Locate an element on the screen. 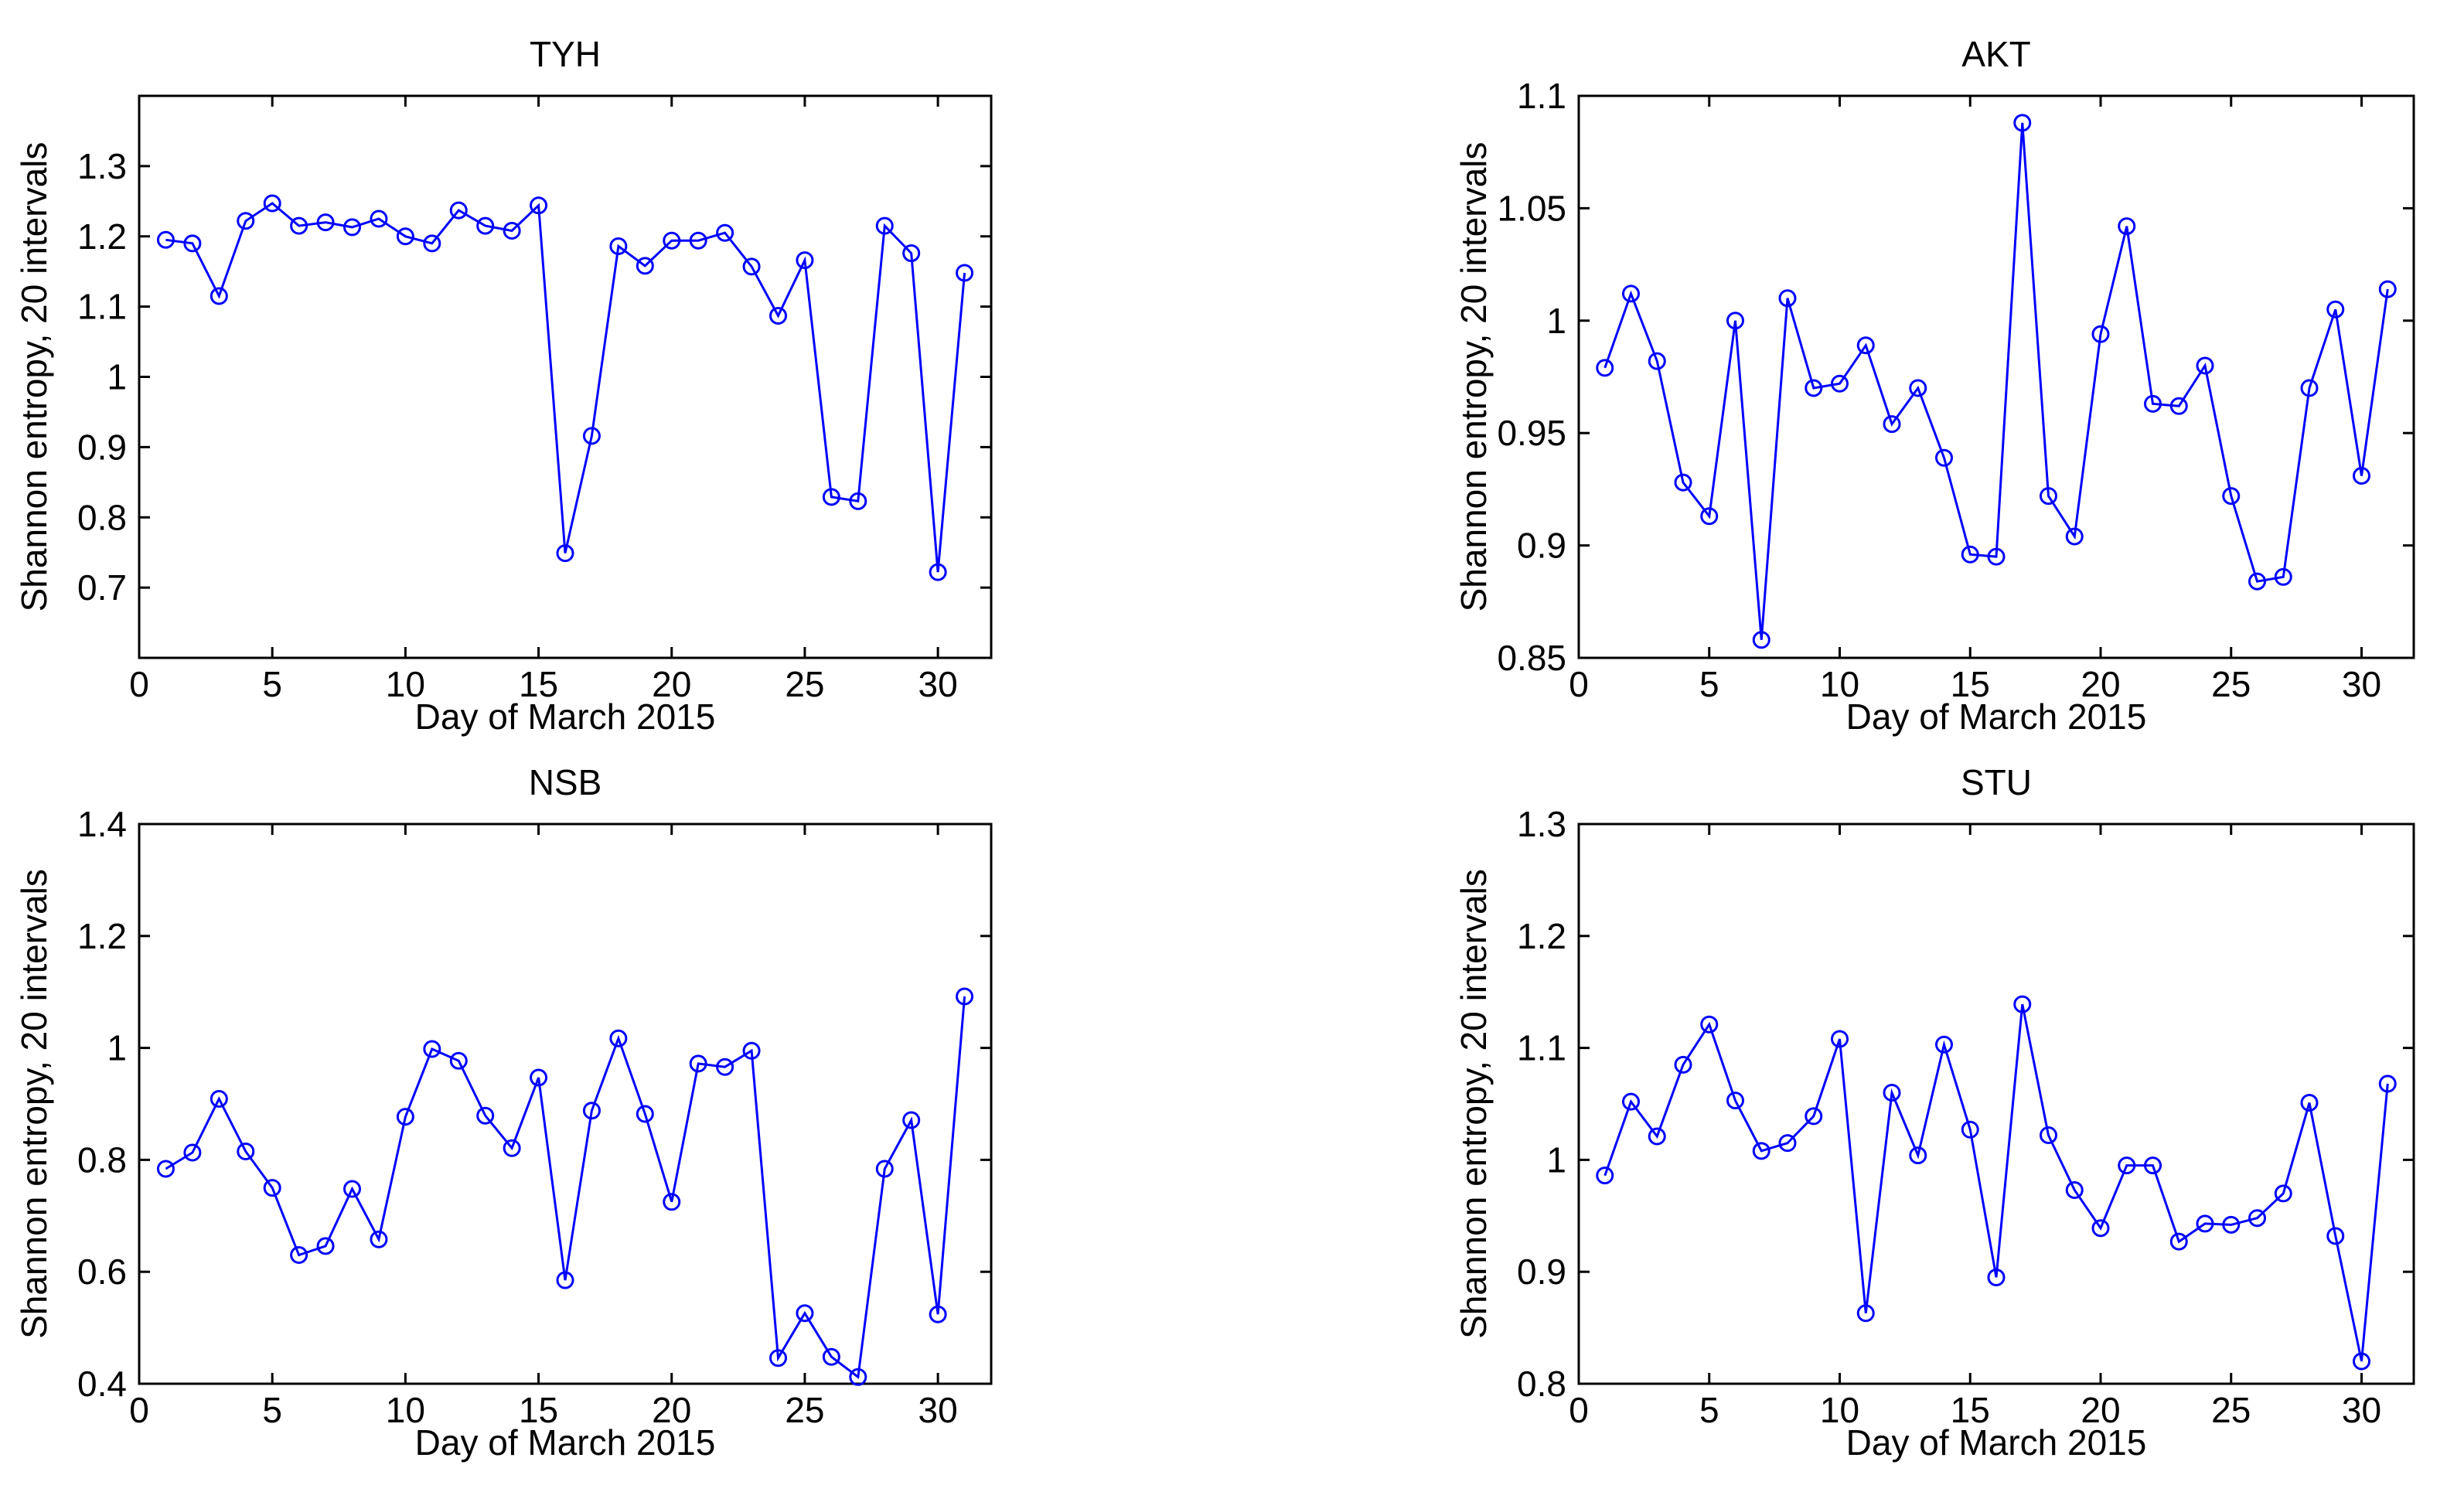 Image resolution: width=2464 pixels, height=1485 pixels. x-tick-label: 20 is located at coordinates (2100, 684).